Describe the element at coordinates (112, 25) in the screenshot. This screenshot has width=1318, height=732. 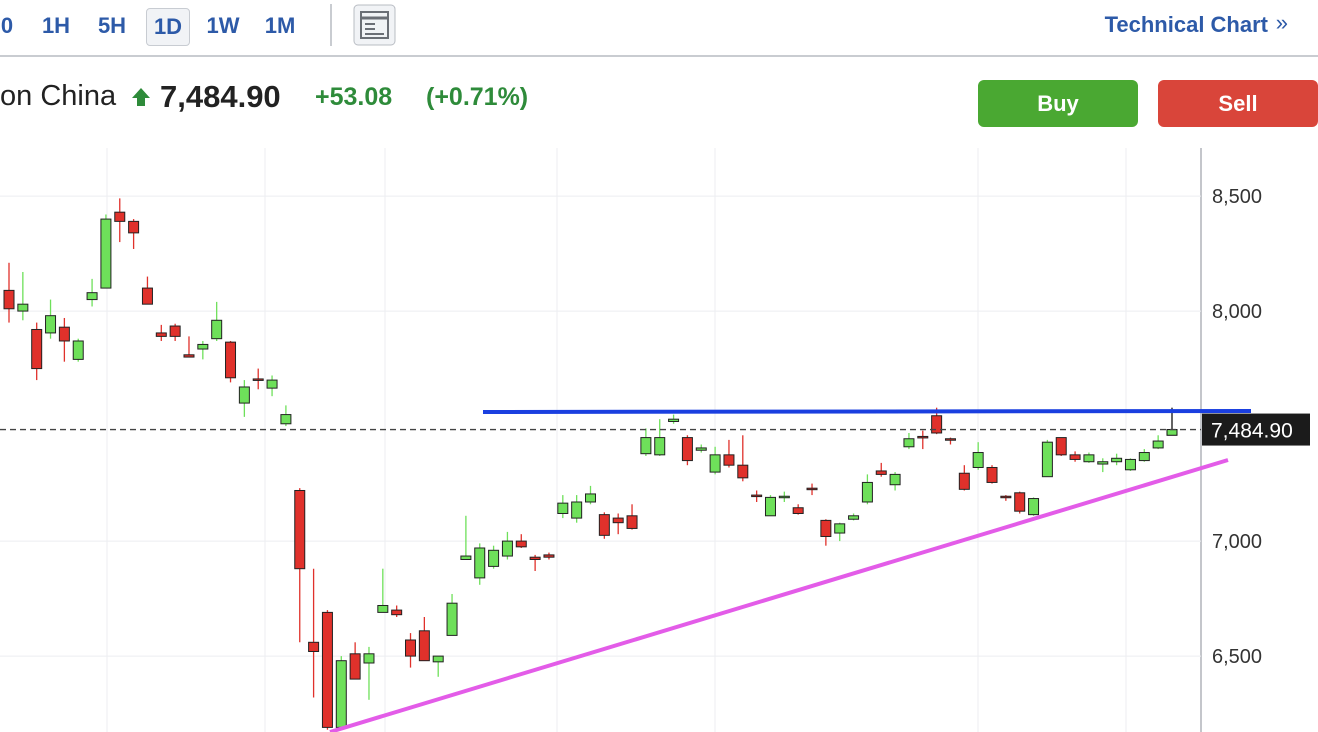
I see `timeframe-tab: 5H` at that location.